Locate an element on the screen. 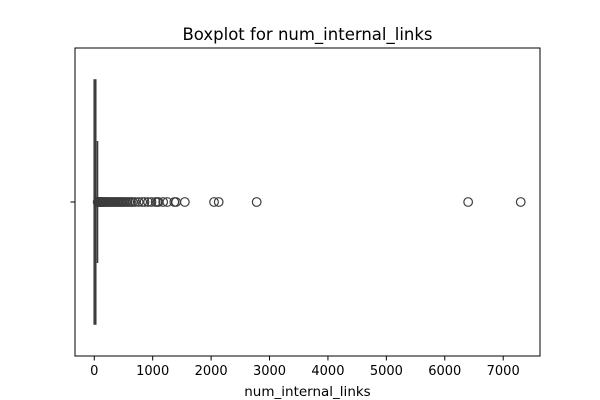  x-tick-label: 2000 is located at coordinates (211, 371).